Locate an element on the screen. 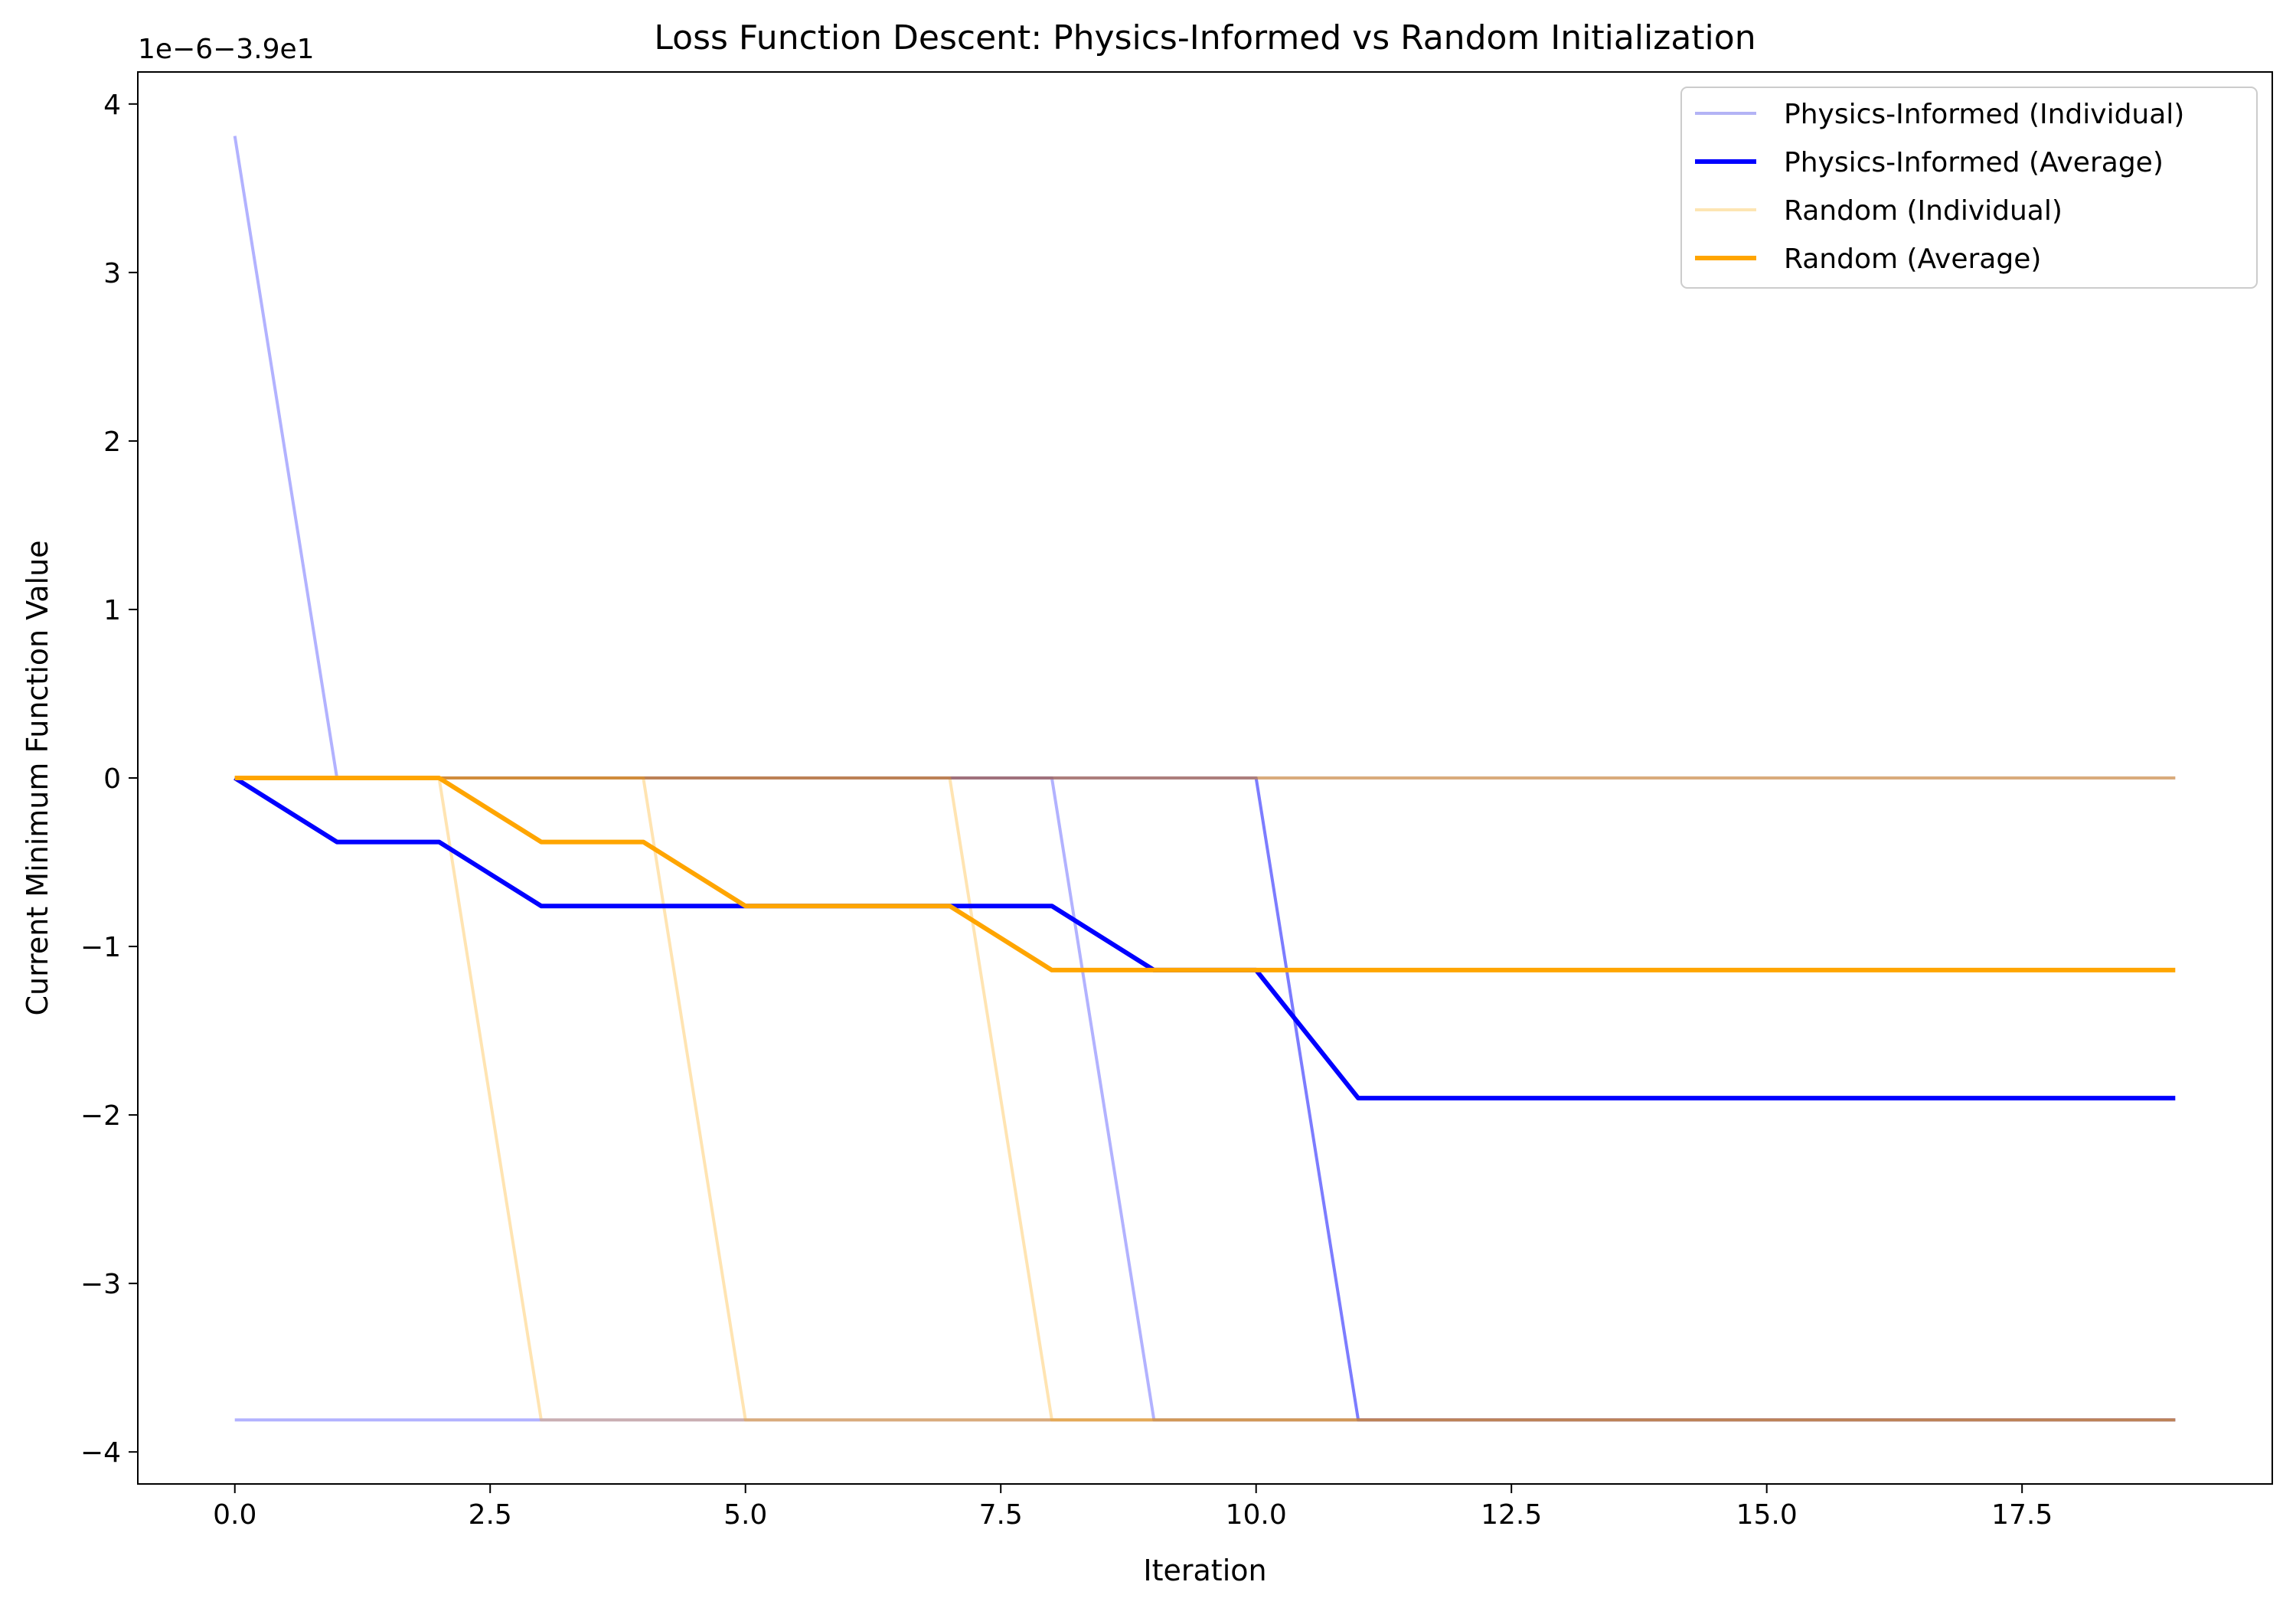 The height and width of the screenshot is (1608, 2296). y-offset-text: 1e−6−3.9e1 is located at coordinates (226, 49).